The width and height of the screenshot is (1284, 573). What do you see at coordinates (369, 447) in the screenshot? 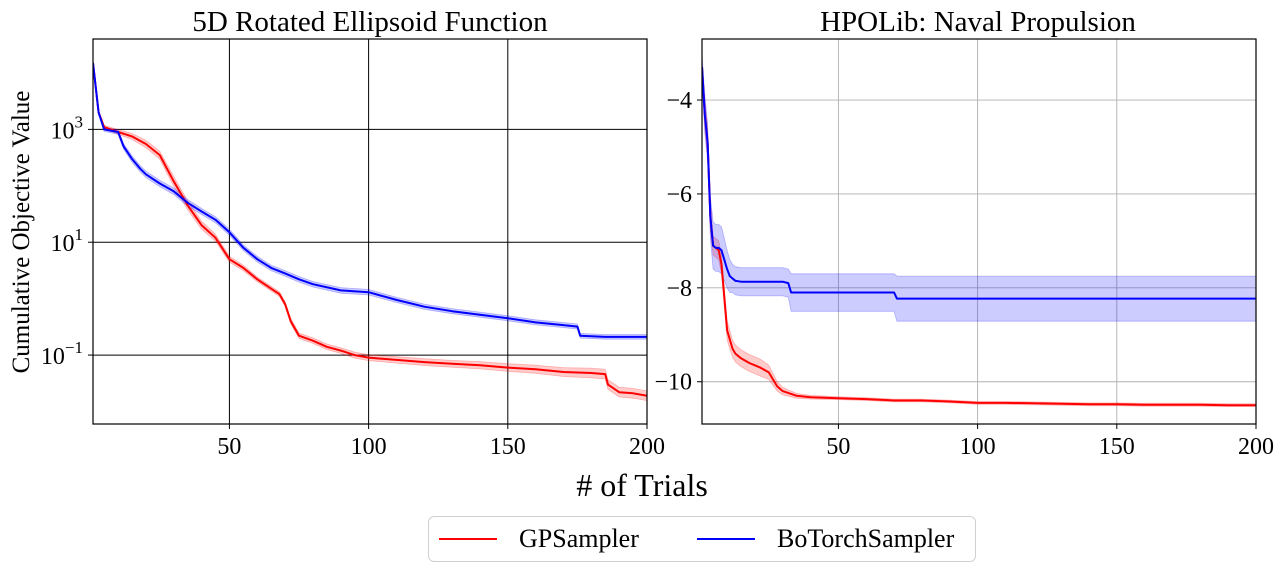
I see `left-xtick-label-100: 100` at bounding box center [369, 447].